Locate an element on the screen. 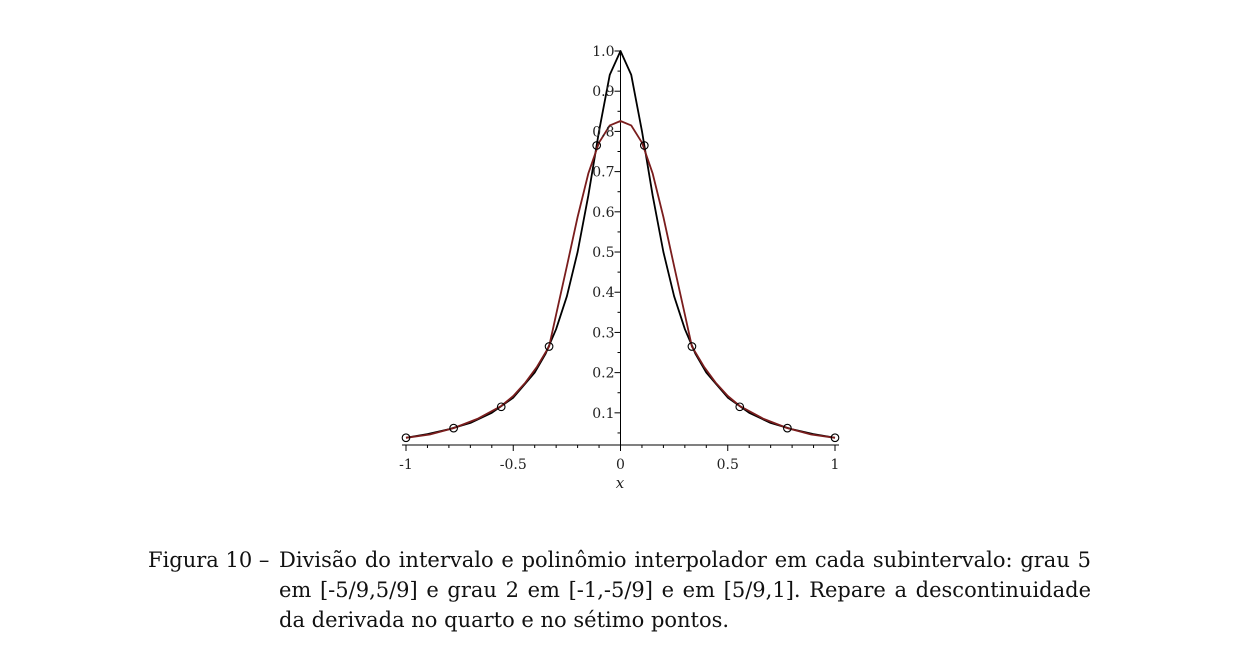 This screenshot has height=654, width=1240. caption-label: Figura 10 – is located at coordinates (209, 560).